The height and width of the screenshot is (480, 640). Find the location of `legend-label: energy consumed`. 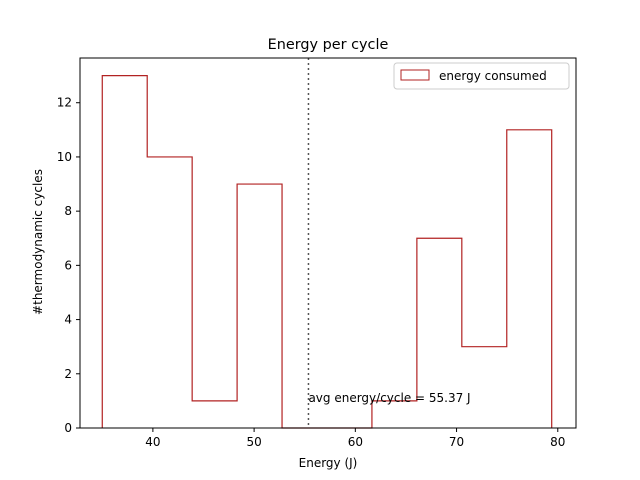

legend-label: energy consumed is located at coordinates (493, 76).